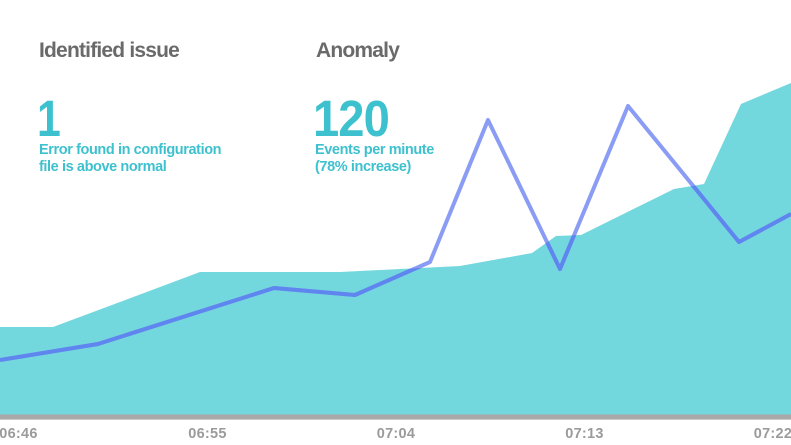 The width and height of the screenshot is (791, 445). Describe the element at coordinates (584, 434) in the screenshot. I see `svg-text: 07:13` at that location.